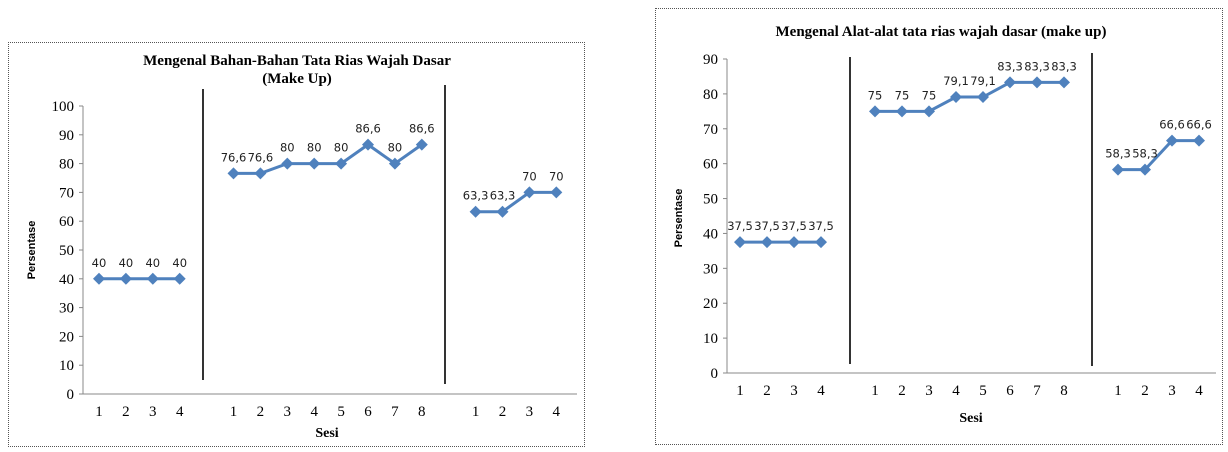 The image size is (1228, 452). What do you see at coordinates (297, 79) in the screenshot?
I see `chart-title-line: (Make Up)` at bounding box center [297, 79].